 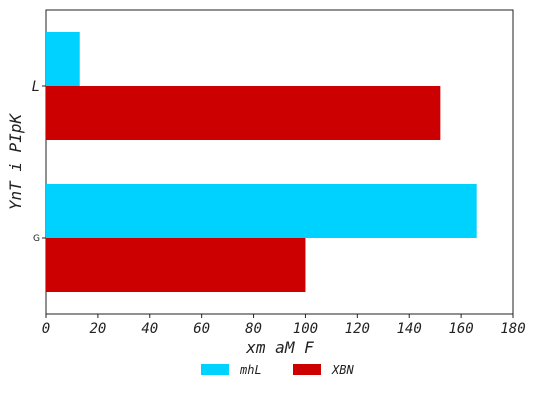 What do you see at coordinates (261, 211) in the screenshot?
I see `bar-mhL-G` at bounding box center [261, 211].